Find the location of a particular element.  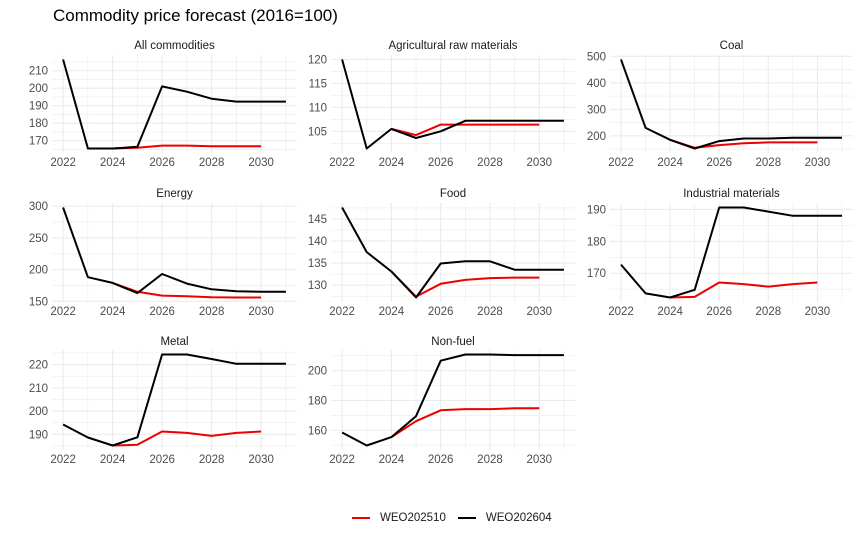

panel-title: Industrial materials is located at coordinates (731, 194).